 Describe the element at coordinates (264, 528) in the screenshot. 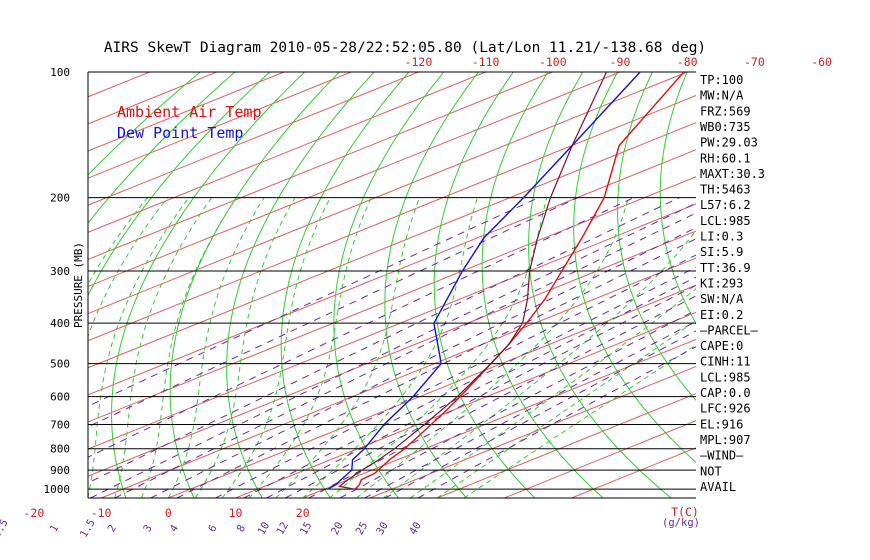

I see `mixing-ratio-tick-label: 10` at that location.